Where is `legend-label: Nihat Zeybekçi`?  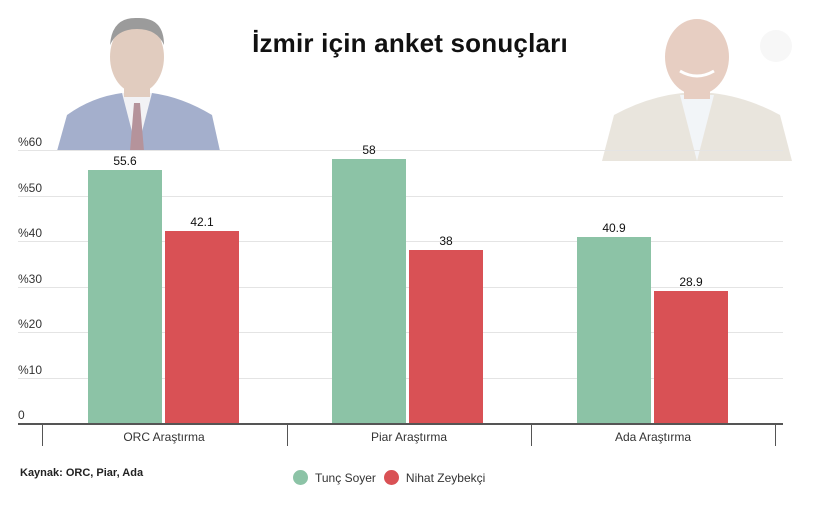 legend-label: Nihat Zeybekçi is located at coordinates (445, 477).